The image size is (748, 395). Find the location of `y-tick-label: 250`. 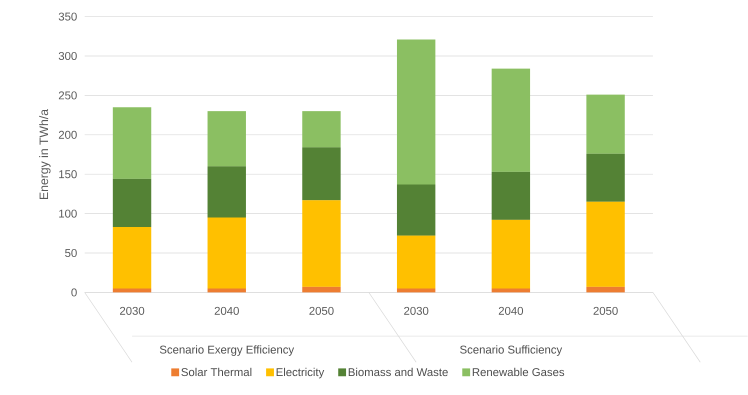

y-tick-label: 250 is located at coordinates (67, 96).